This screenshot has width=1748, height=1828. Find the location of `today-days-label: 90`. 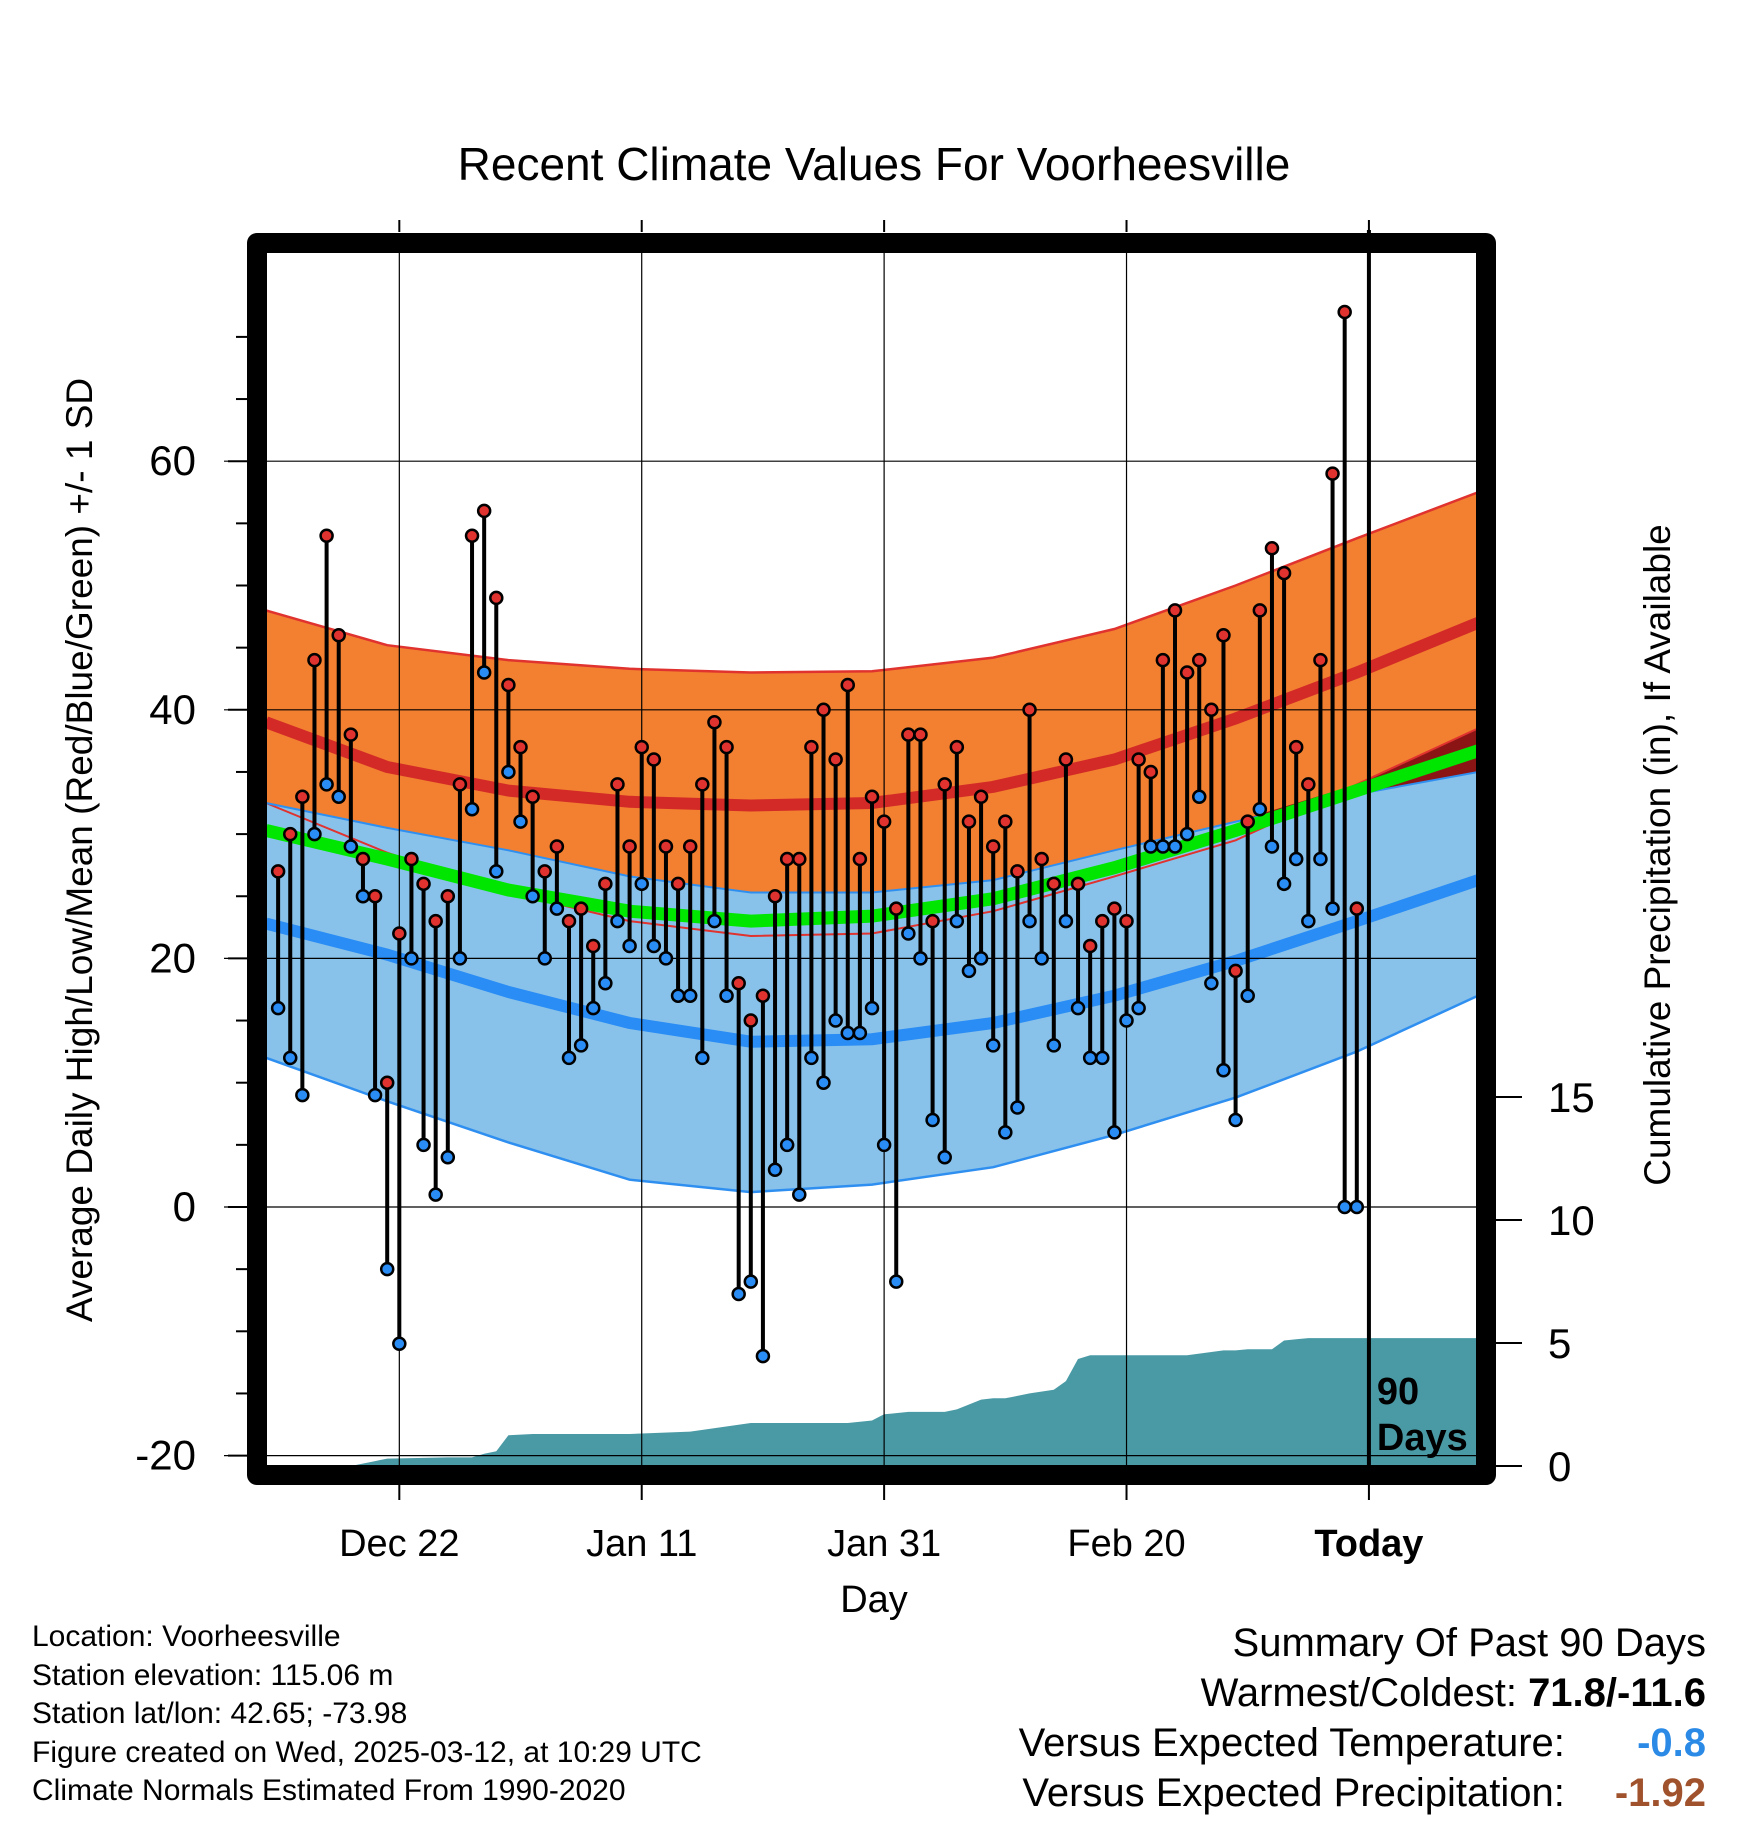

today-days-label: 90 is located at coordinates (1398, 1392).